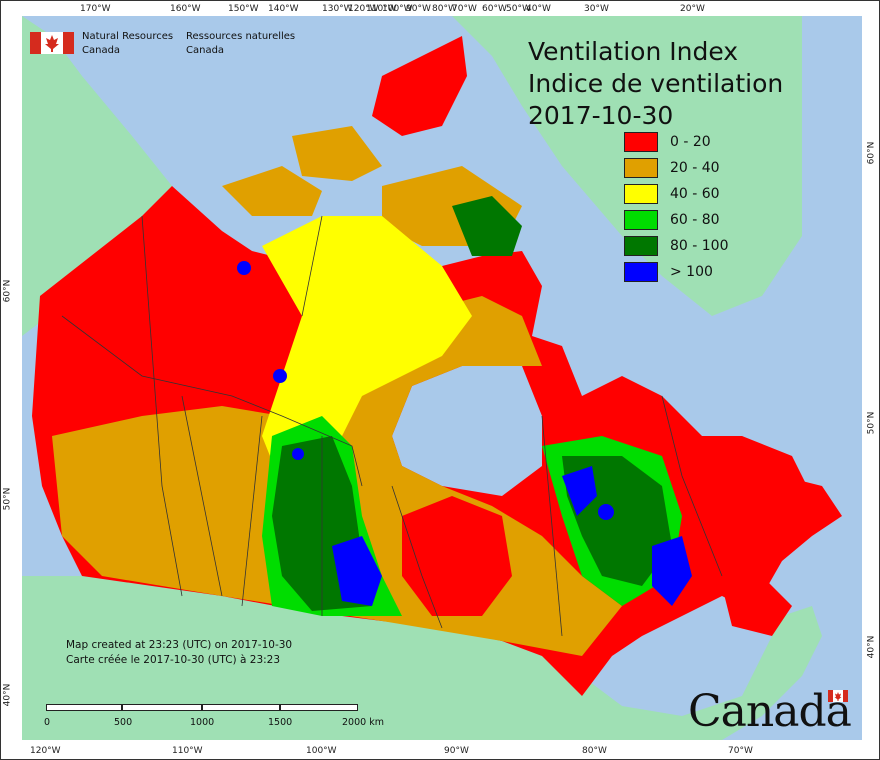 The height and width of the screenshot is (760, 880). Describe the element at coordinates (770, 711) in the screenshot. I see `canada-wordmark: Canada` at that location.